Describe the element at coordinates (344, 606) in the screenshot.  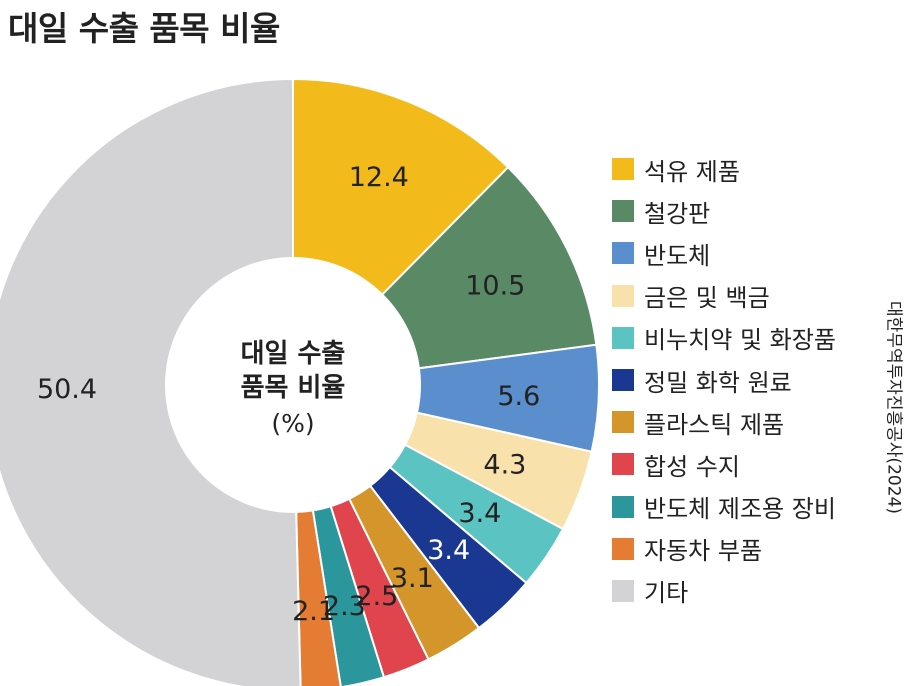
I see `slice-value-label-9: 2.3` at that location.